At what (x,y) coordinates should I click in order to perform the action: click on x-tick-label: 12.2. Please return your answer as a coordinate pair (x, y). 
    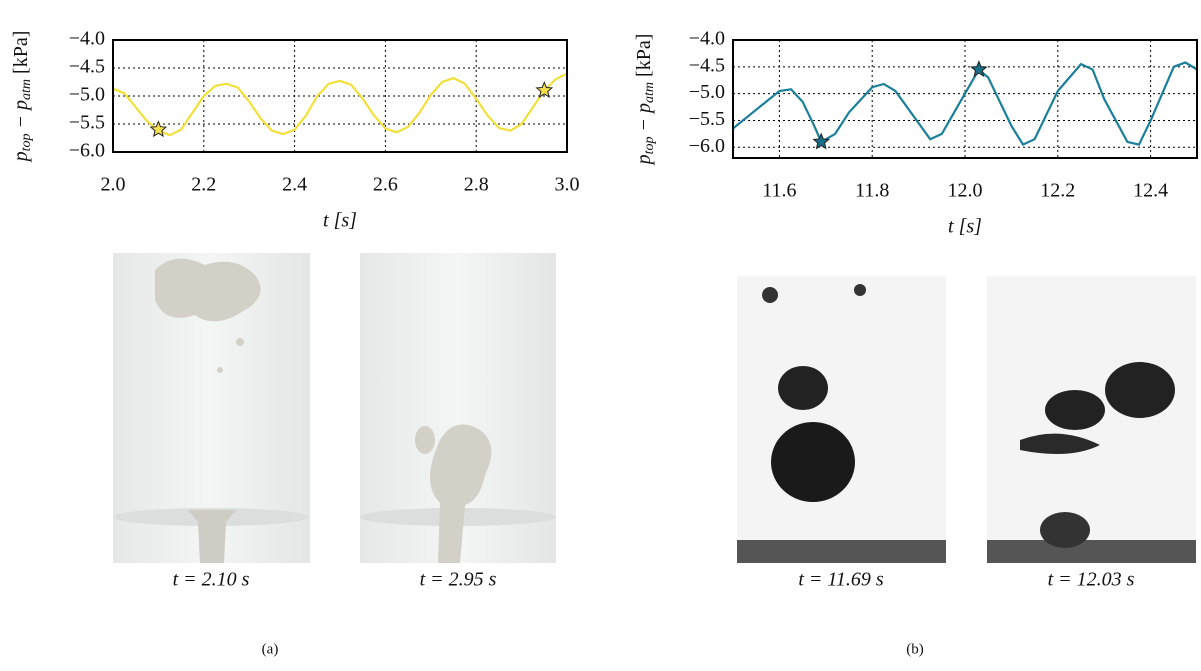
    Looking at the image, I should click on (1057, 191).